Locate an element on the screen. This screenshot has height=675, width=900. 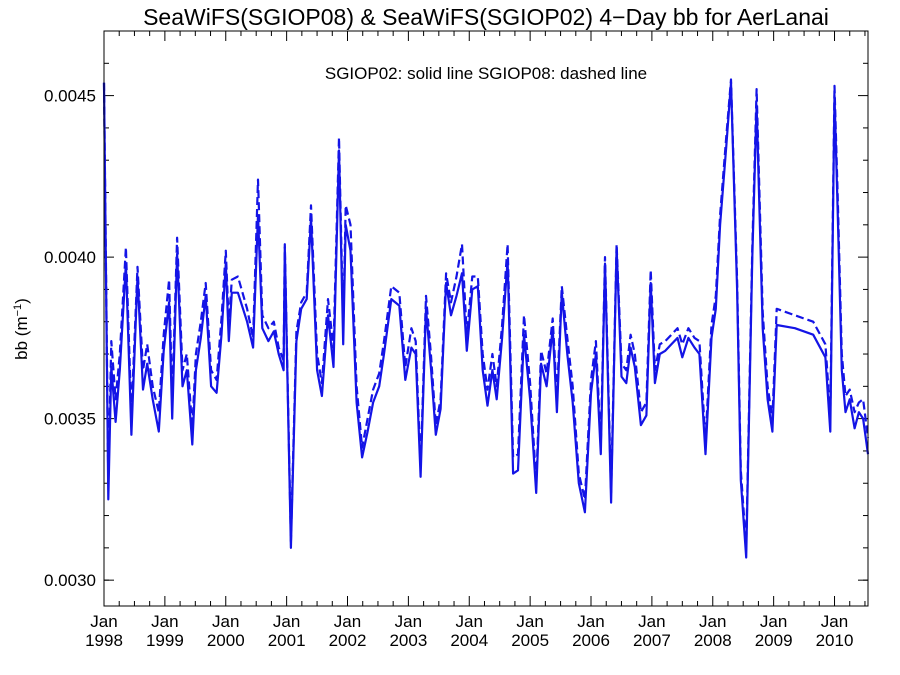
x-tick-label-year: 2009 is located at coordinates (774, 640).